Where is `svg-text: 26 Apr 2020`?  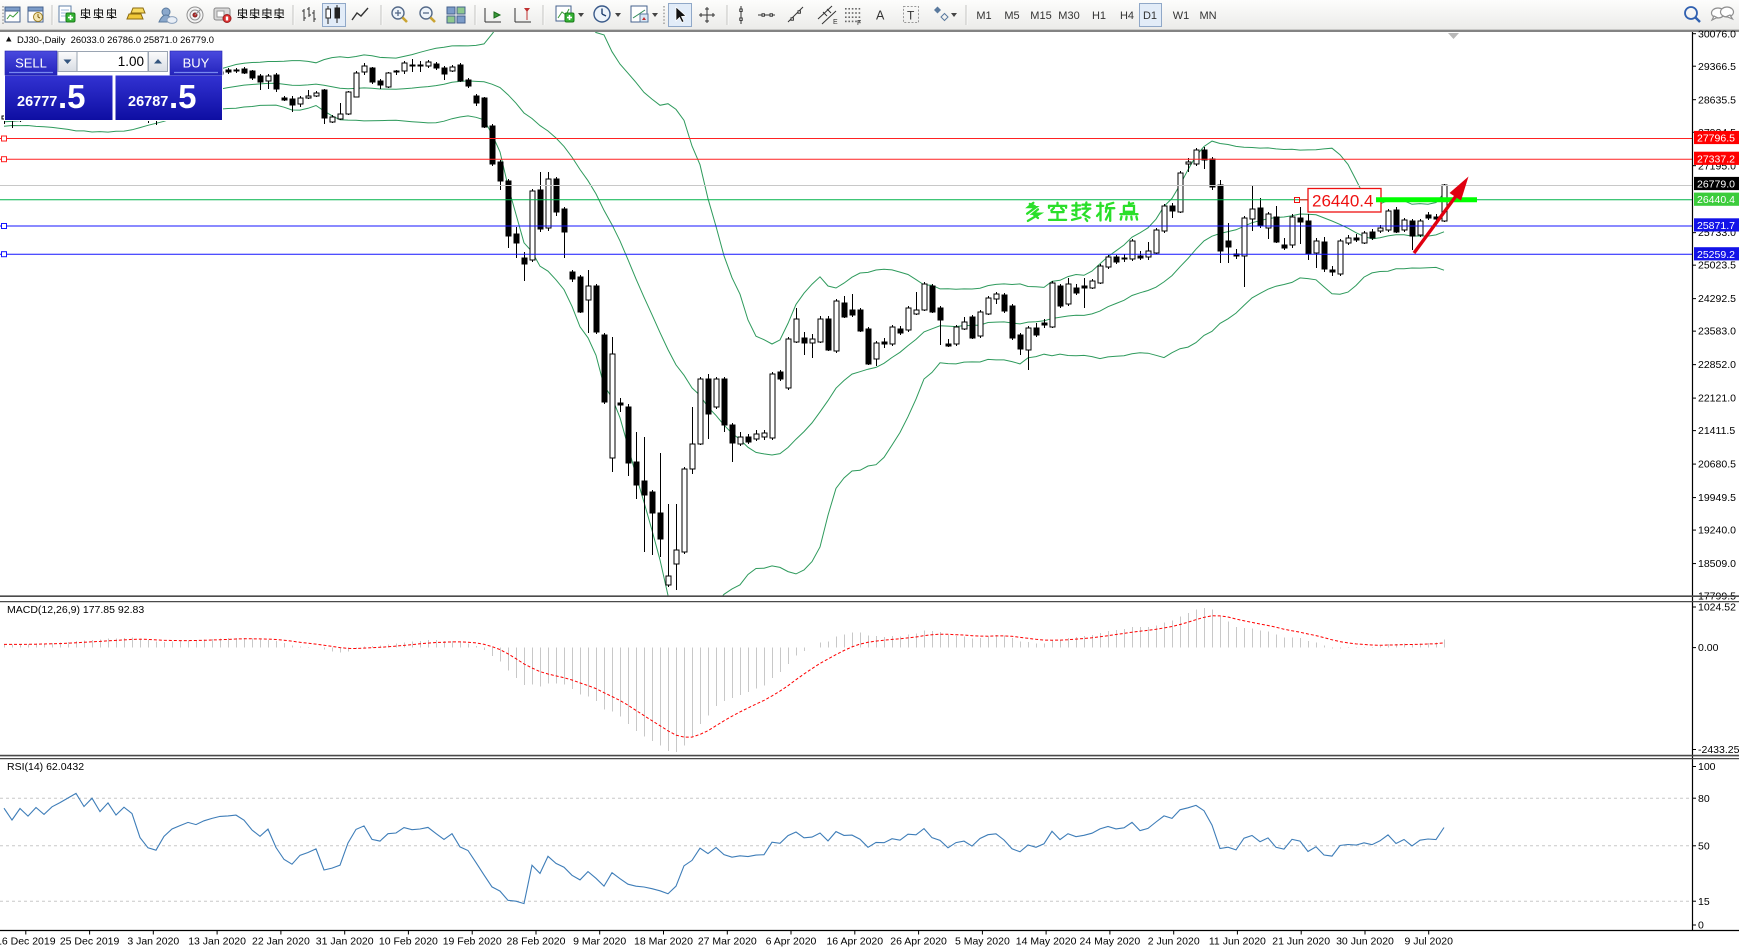 svg-text: 26 Apr 2020 is located at coordinates (918, 942).